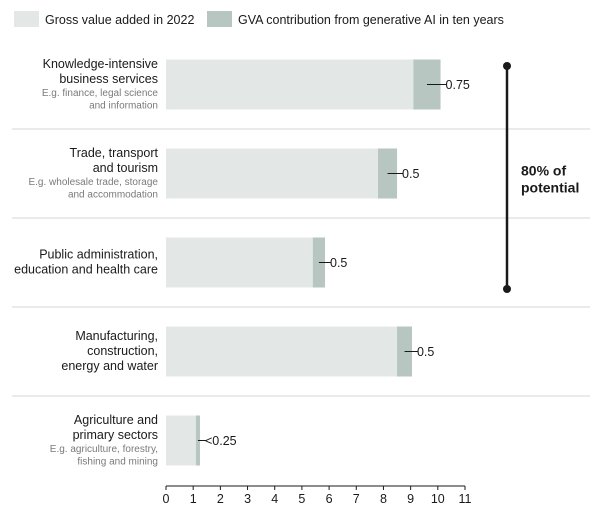 The width and height of the screenshot is (590, 516). What do you see at coordinates (26, 19) in the screenshot?
I see `legend-swatch-gva-2022` at bounding box center [26, 19].